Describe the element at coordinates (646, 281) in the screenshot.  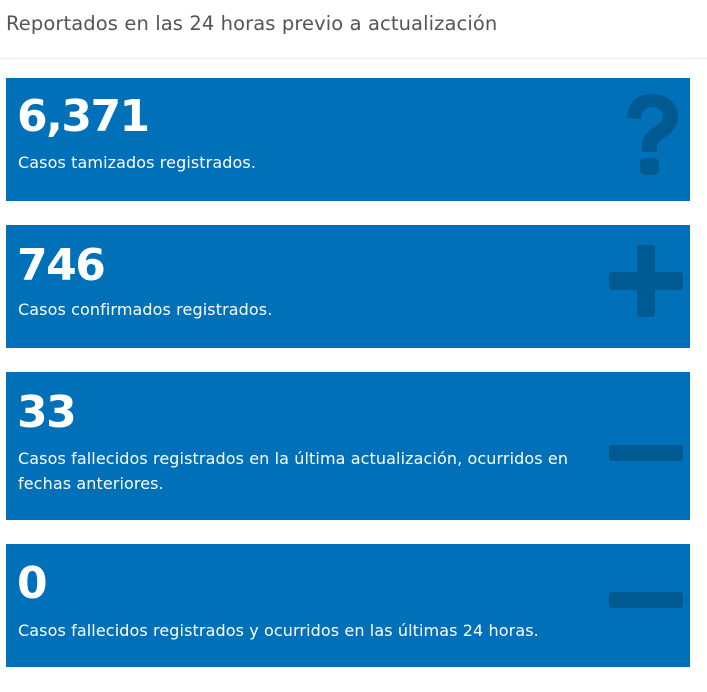
I see `plus-icon` at that location.